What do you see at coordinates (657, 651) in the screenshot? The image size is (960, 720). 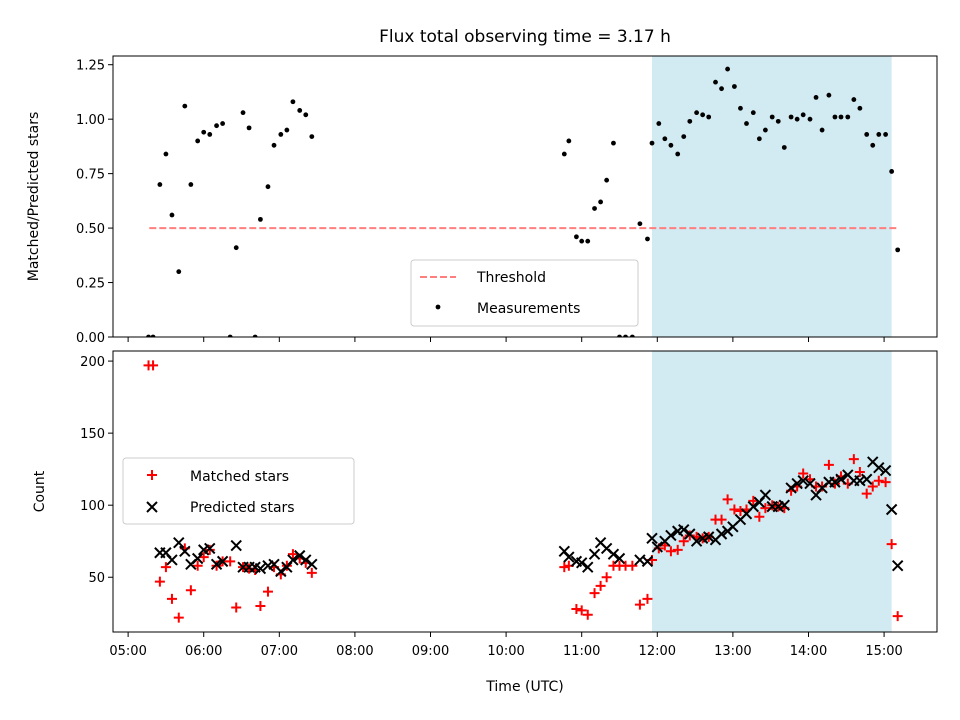 I see `x-tick-label: 12:00` at bounding box center [657, 651].